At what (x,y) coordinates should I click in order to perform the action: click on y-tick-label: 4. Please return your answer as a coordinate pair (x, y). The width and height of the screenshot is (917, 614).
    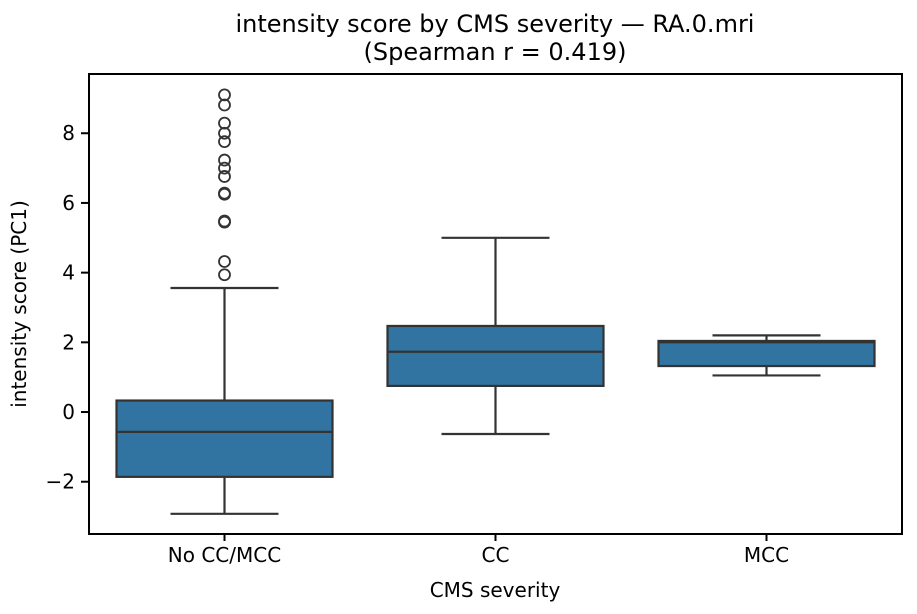
    Looking at the image, I should click on (68, 273).